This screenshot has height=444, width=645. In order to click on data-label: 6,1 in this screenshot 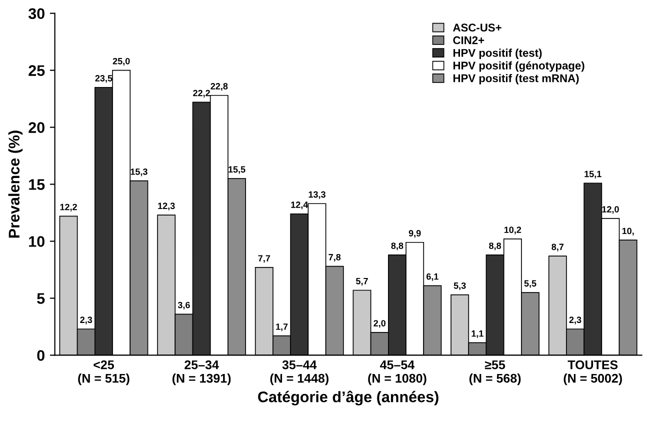, I will do `click(432, 277)`.